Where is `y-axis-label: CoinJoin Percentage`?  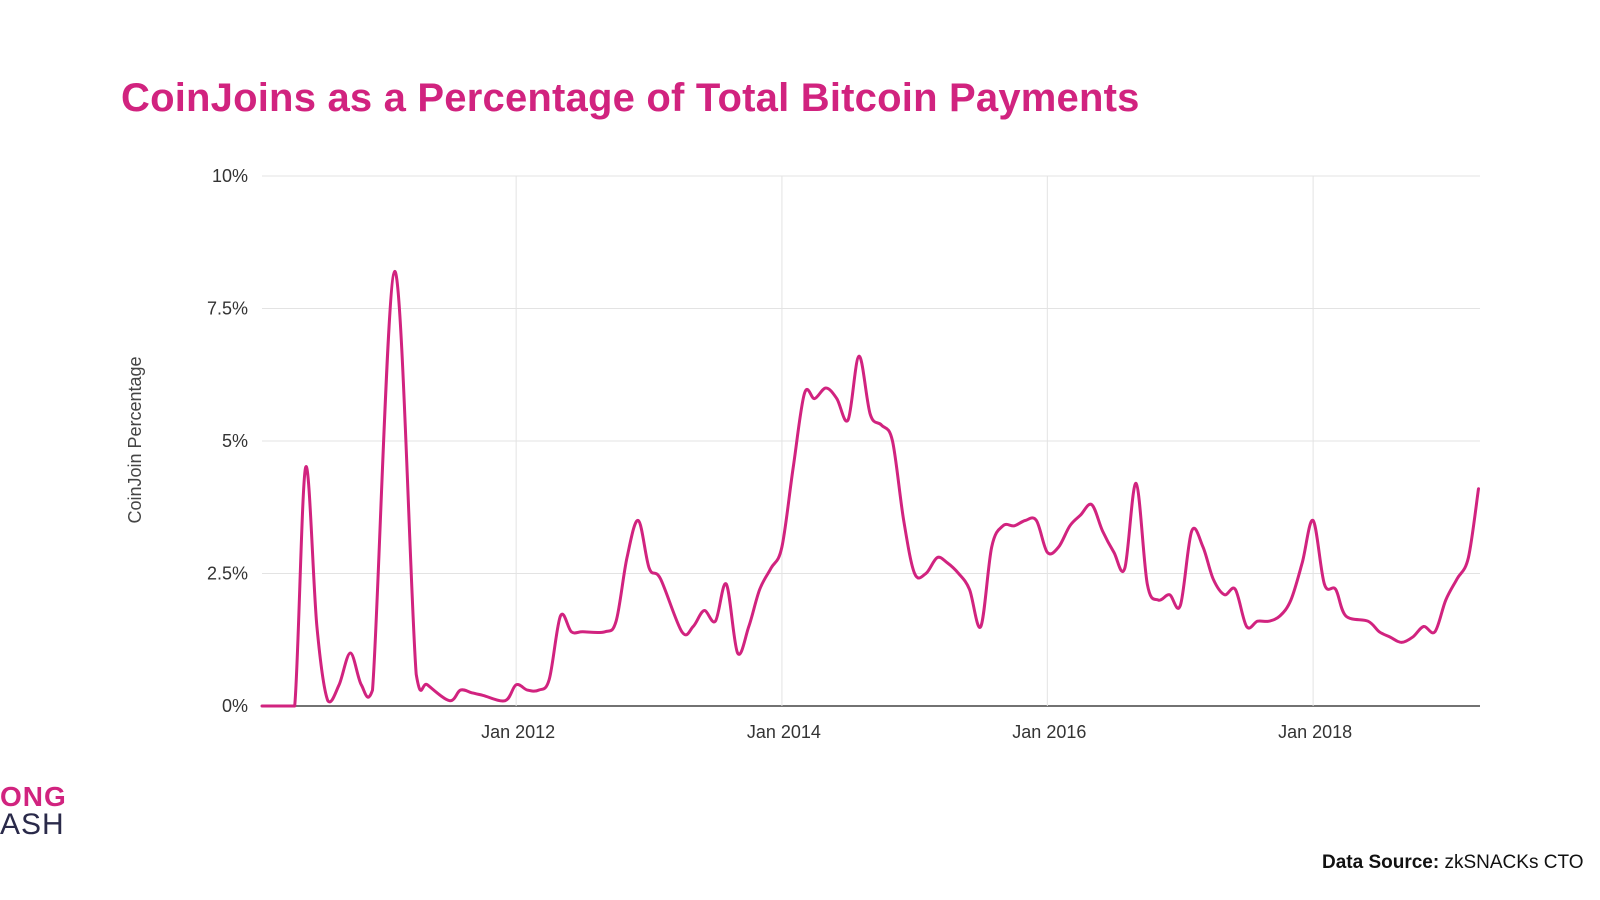
y-axis-label: CoinJoin Percentage is located at coordinates (135, 439).